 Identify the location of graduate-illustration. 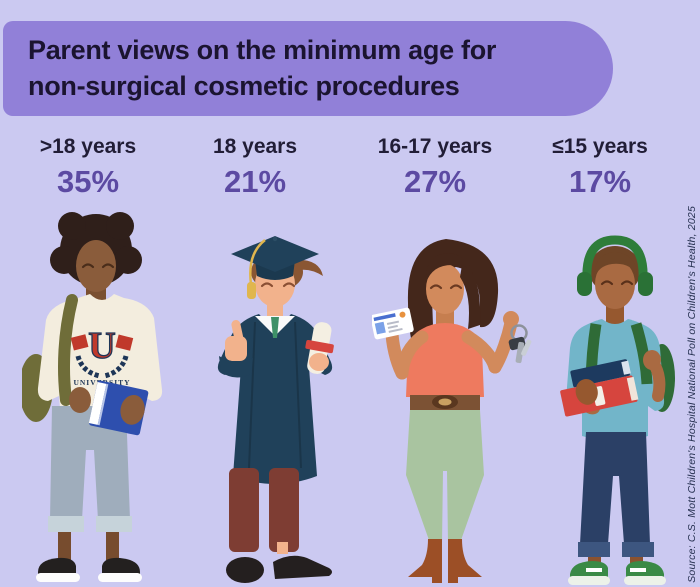
(275, 409).